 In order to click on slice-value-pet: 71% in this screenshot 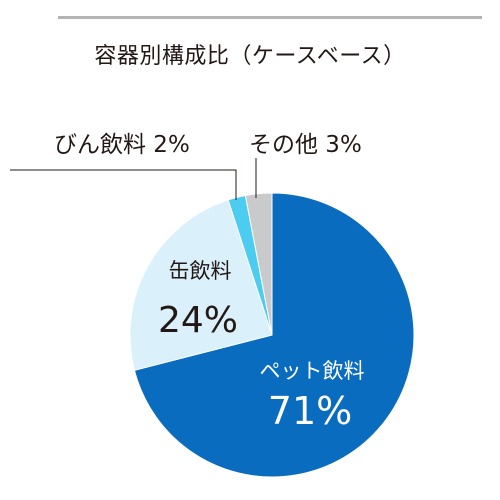, I will do `click(310, 411)`.